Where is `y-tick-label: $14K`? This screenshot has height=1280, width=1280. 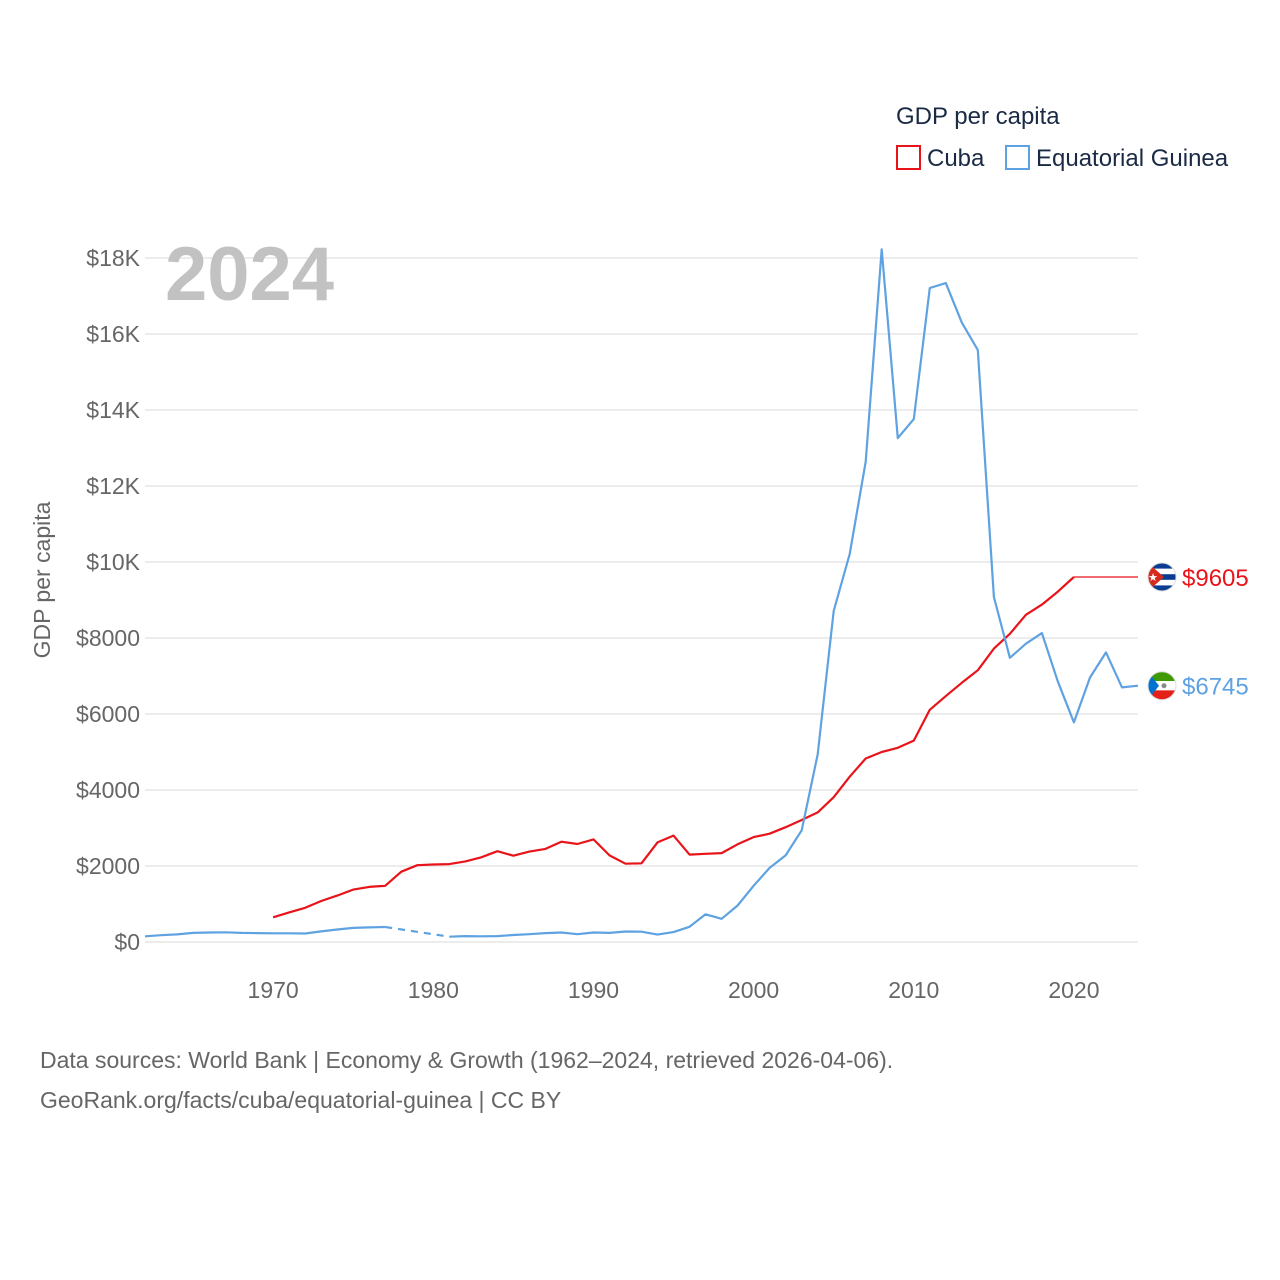
y-tick-label: $14K is located at coordinates (113, 410).